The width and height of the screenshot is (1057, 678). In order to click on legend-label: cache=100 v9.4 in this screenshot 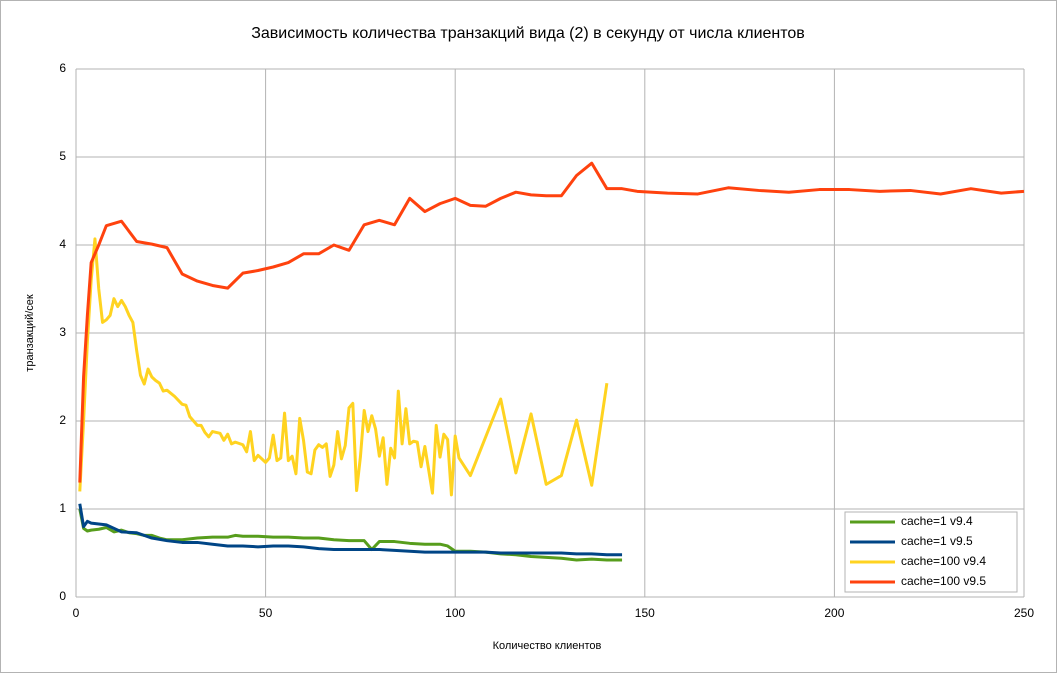, I will do `click(943, 561)`.